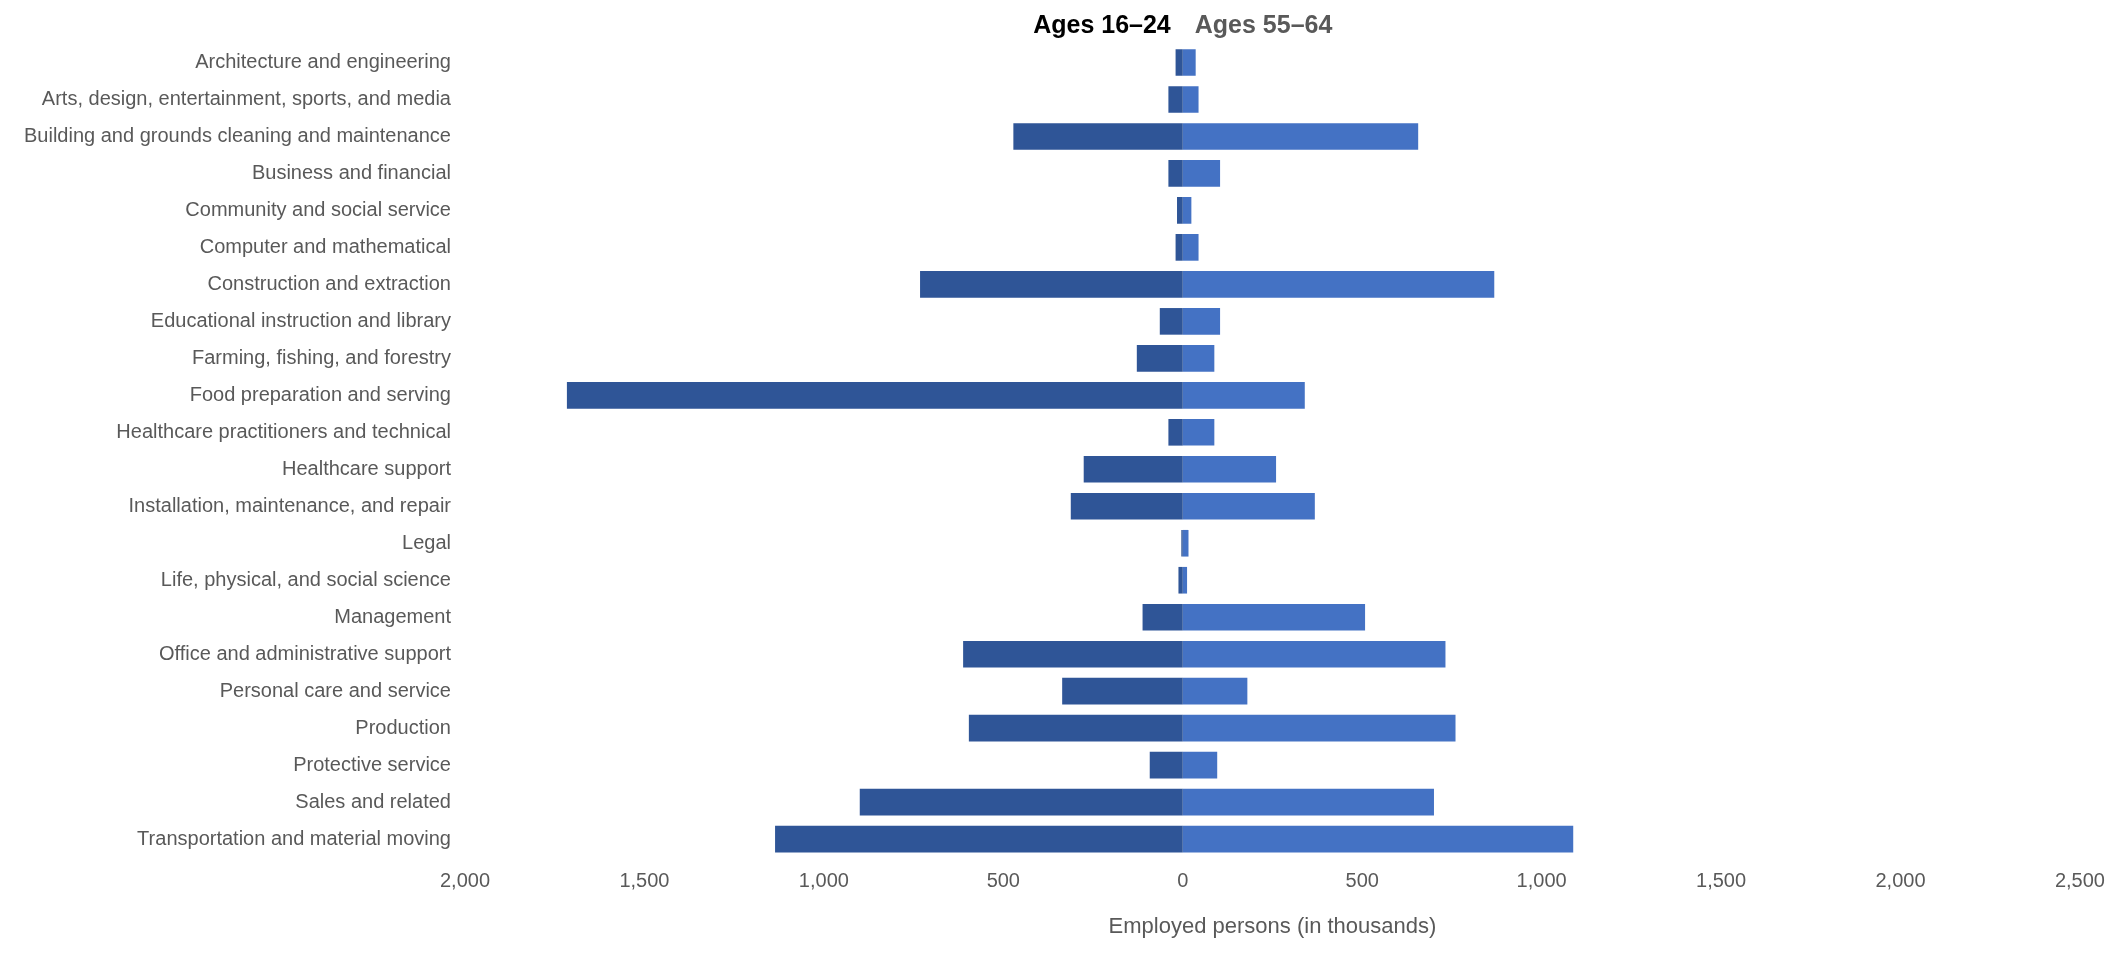 Image resolution: width=2117 pixels, height=954 pixels. What do you see at coordinates (290, 504) in the screenshot?
I see `y-tick-label: Installation, maintenance, and repair` at bounding box center [290, 504].